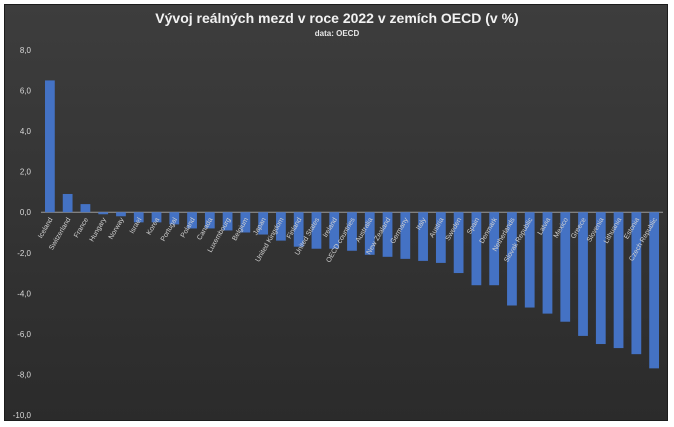 The image size is (674, 427). Describe the element at coordinates (24, 374) in the screenshot. I see `y-tick-label: -8,0` at that location.